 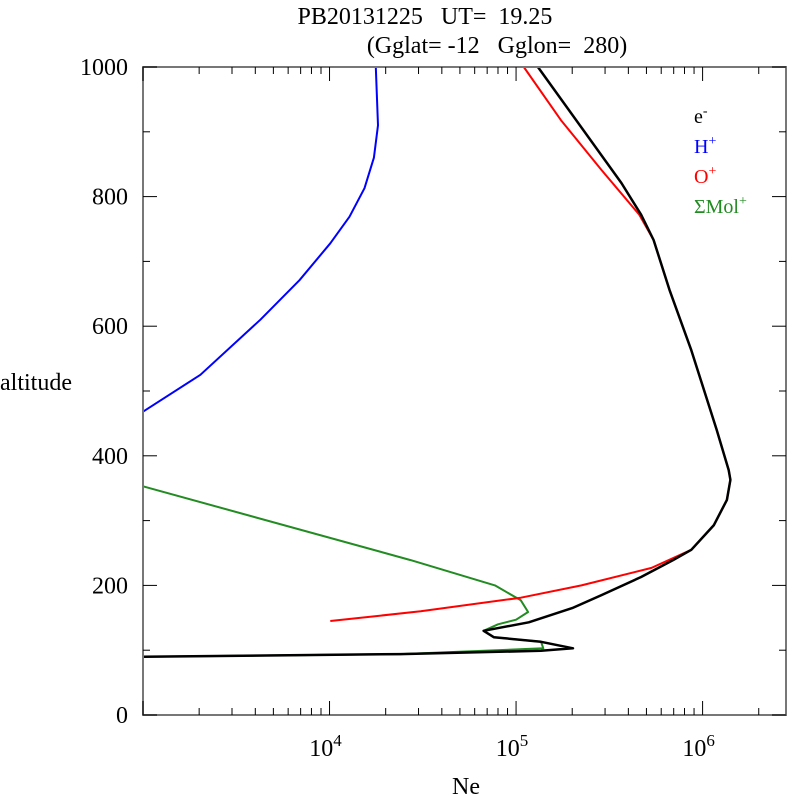 What do you see at coordinates (720, 206) in the screenshot?
I see `legend-entry: ΣMol+` at bounding box center [720, 206].